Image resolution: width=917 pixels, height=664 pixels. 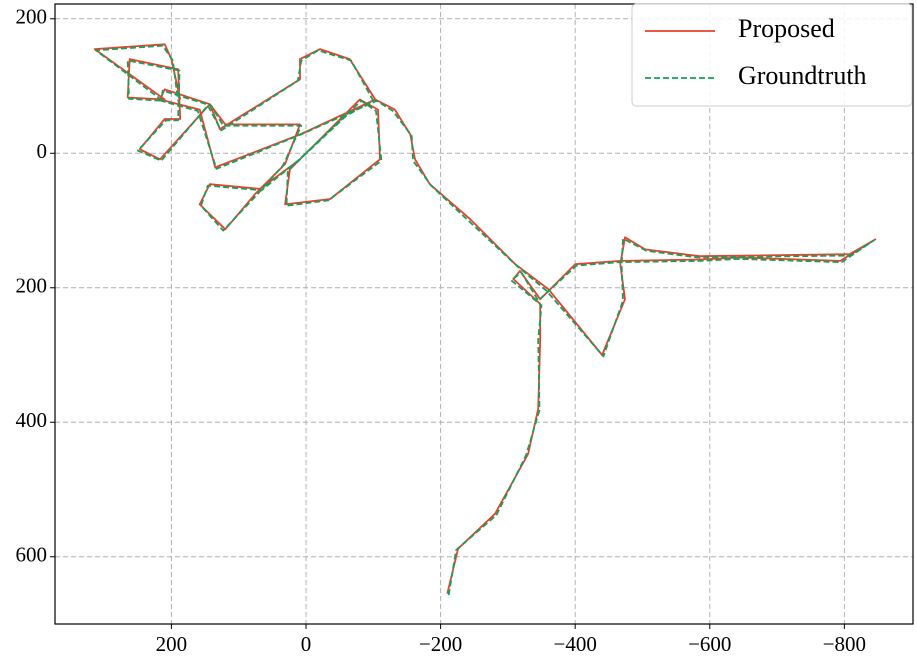 I want to click on legend: Proposed Groundtruth, so click(x=772, y=55).